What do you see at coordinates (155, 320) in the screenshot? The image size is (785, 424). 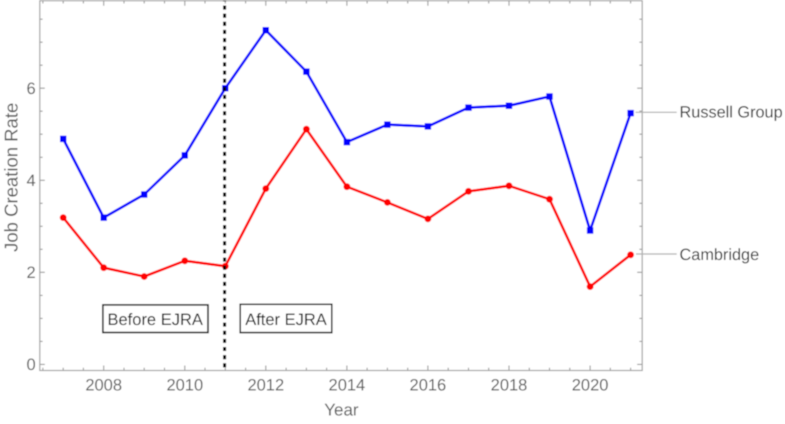 I see `svg-text: Before EJRA` at bounding box center [155, 320].